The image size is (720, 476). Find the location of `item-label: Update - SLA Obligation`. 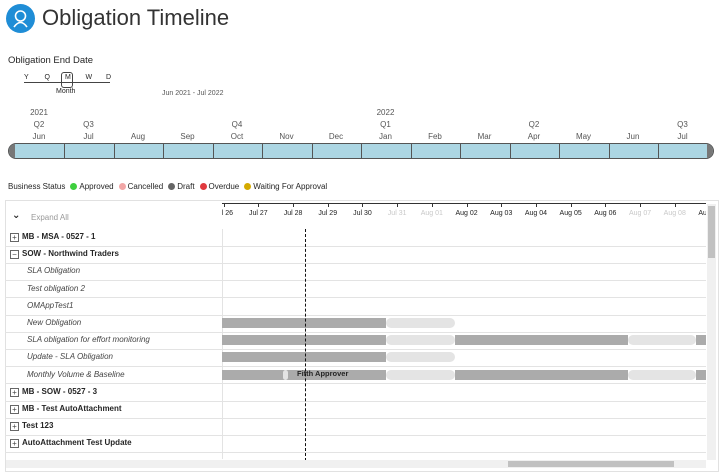

item-label: Update - SLA Obligation is located at coordinates (70, 357).